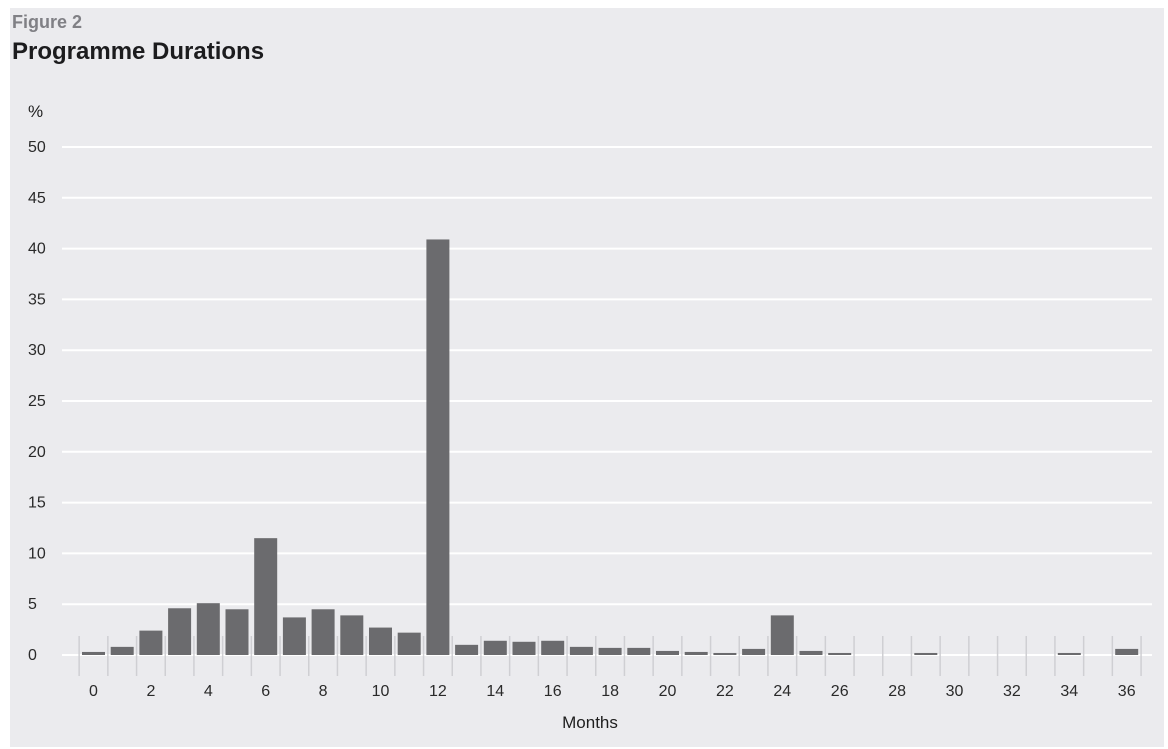 The image size is (1168, 749). Describe the element at coordinates (37, 198) in the screenshot. I see `y-tick-label: 45` at that location.